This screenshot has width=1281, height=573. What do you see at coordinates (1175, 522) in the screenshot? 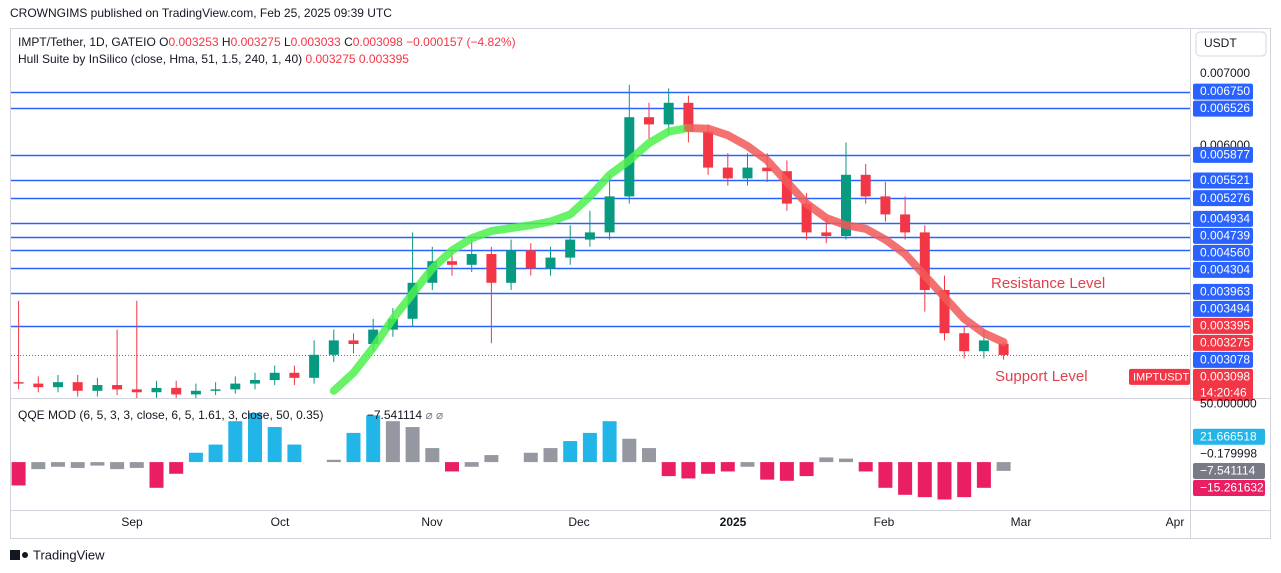
I see `x-tick-label: Apr` at bounding box center [1175, 522].